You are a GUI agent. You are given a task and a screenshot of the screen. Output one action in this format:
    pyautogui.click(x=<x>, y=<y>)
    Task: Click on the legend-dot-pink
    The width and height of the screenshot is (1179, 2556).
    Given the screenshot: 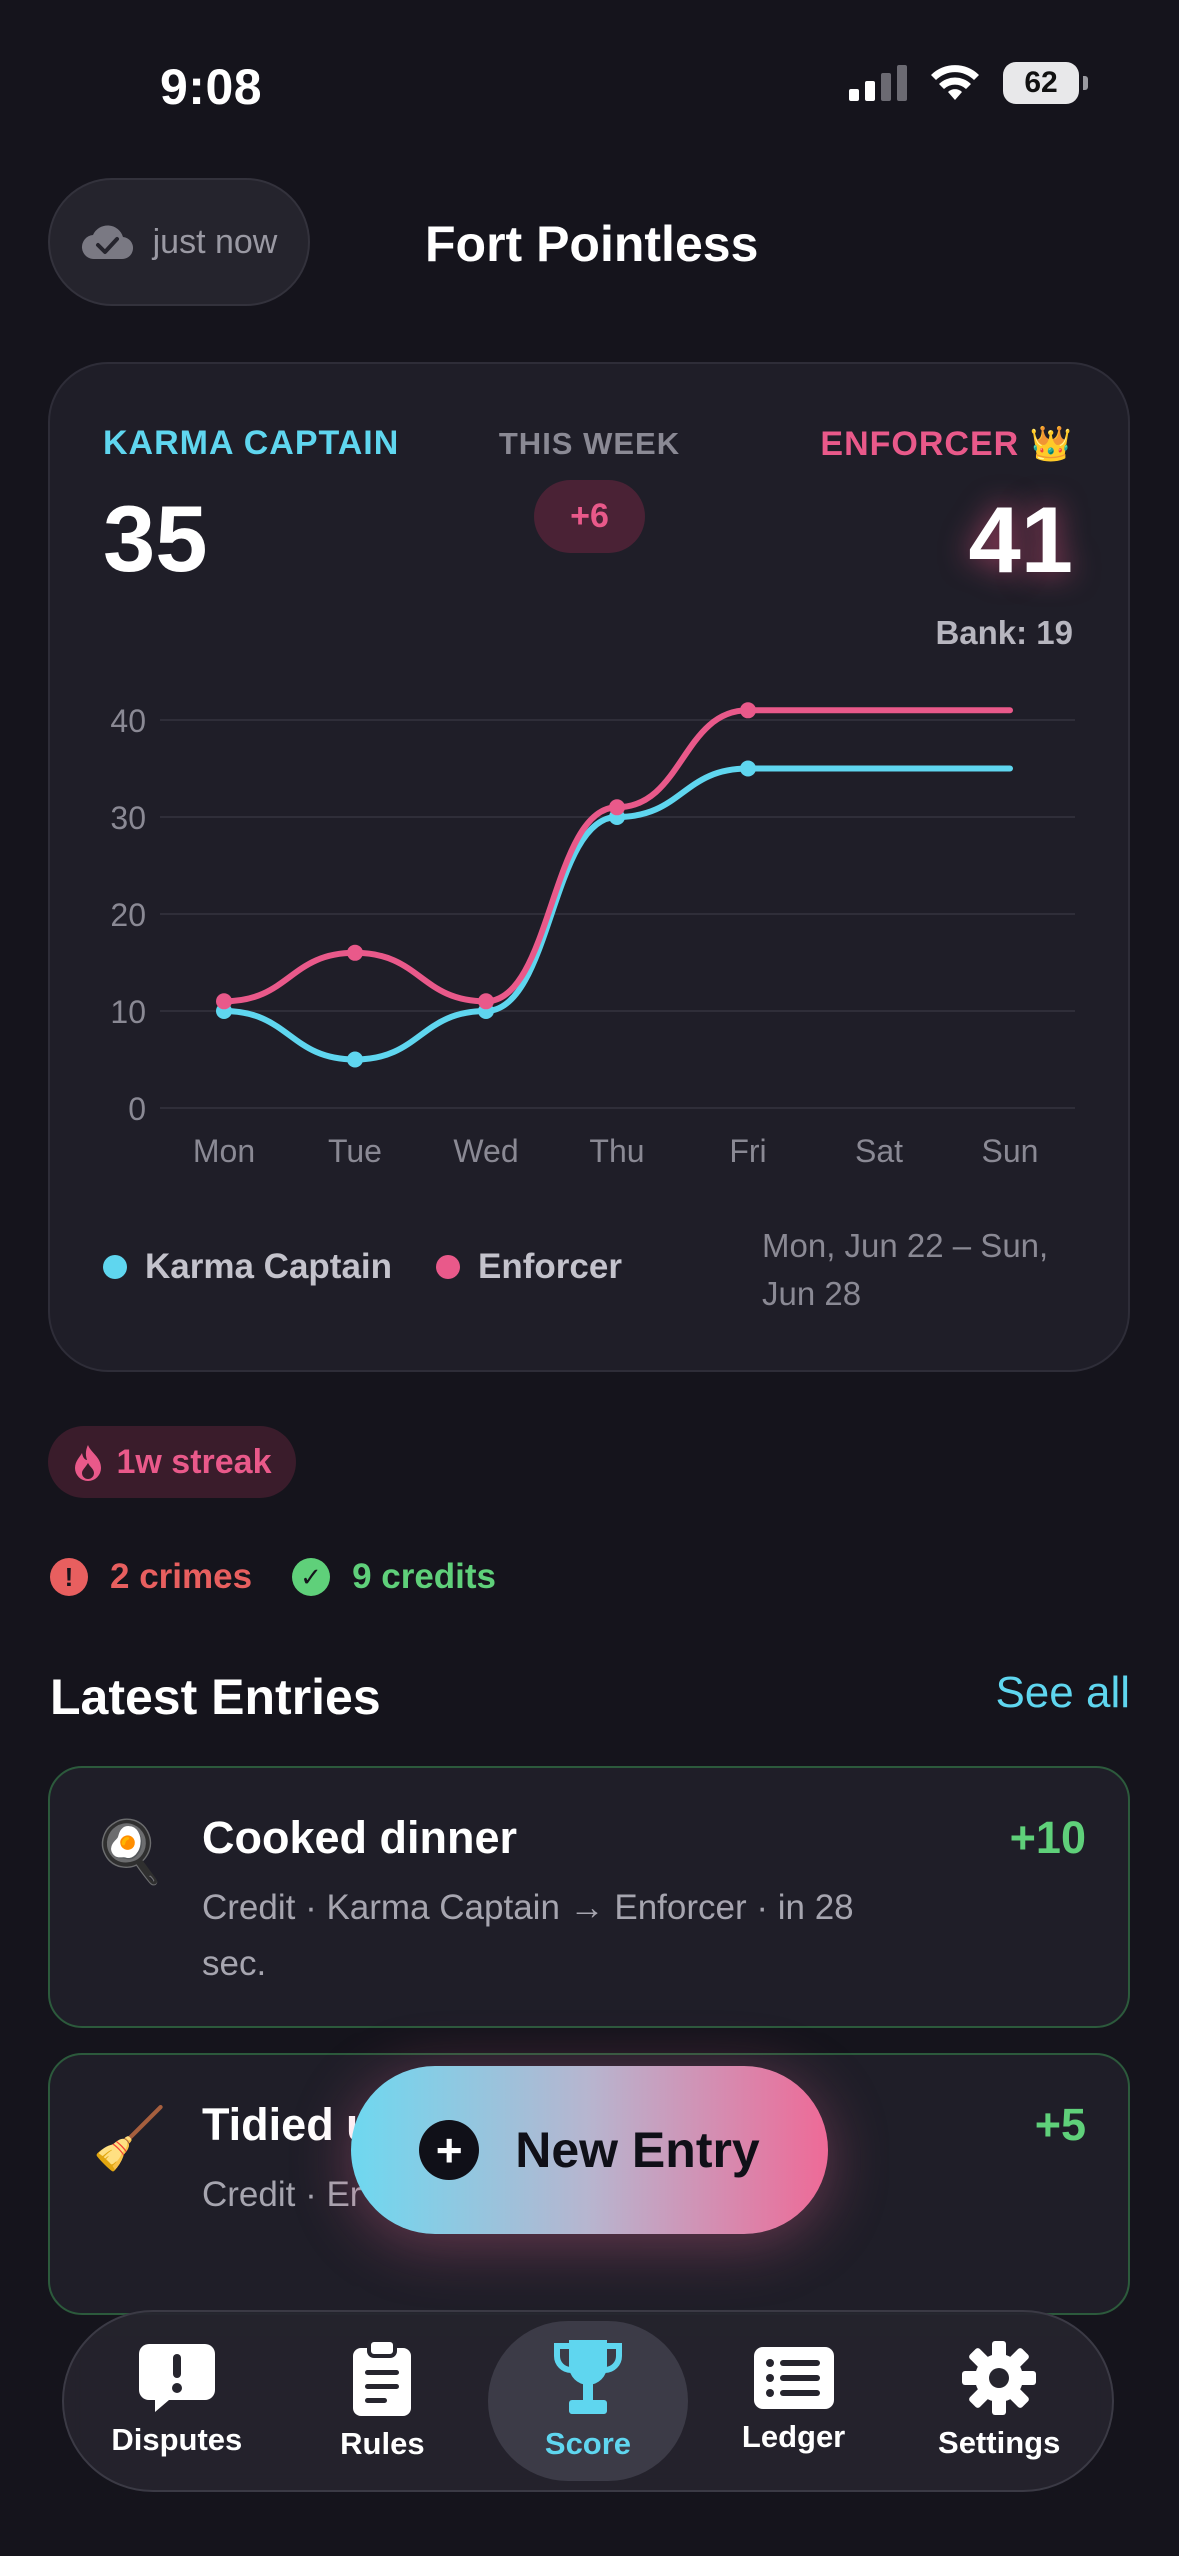 What is the action you would take?
    pyautogui.click(x=448, y=1267)
    